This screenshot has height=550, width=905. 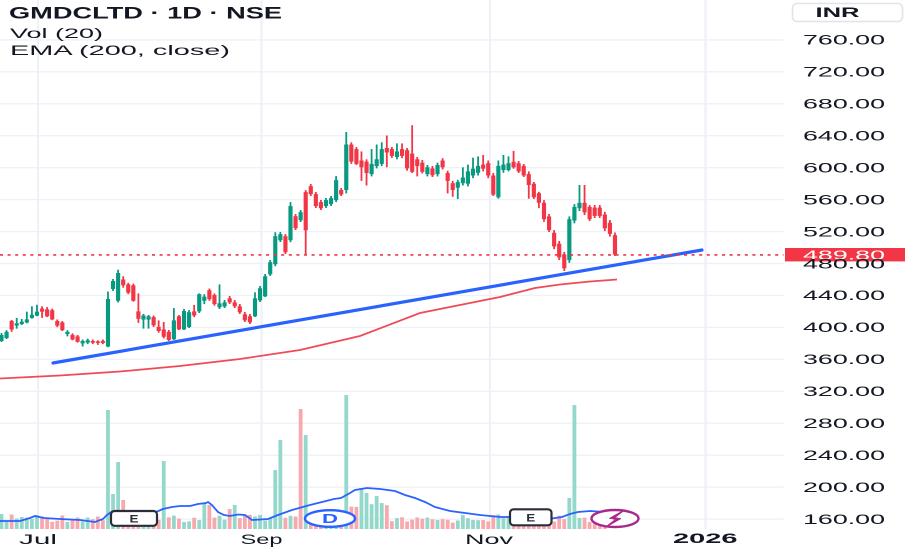 What do you see at coordinates (330, 518) in the screenshot?
I see `svg-text: D` at bounding box center [330, 518].